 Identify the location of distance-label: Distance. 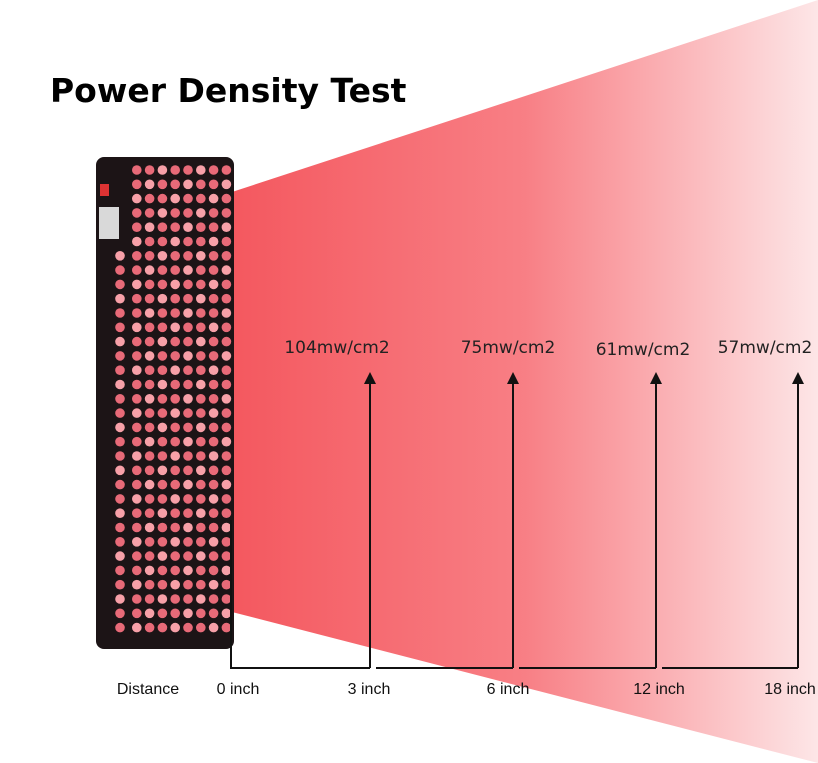
(148, 689).